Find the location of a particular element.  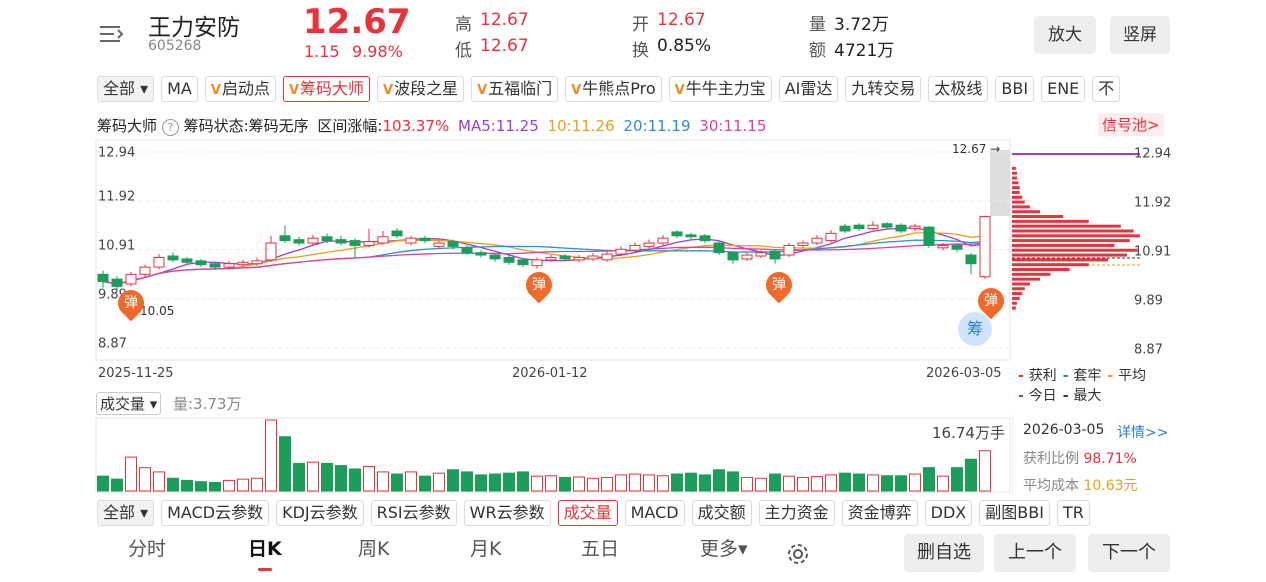

stat-value: 12.67 is located at coordinates (504, 46).